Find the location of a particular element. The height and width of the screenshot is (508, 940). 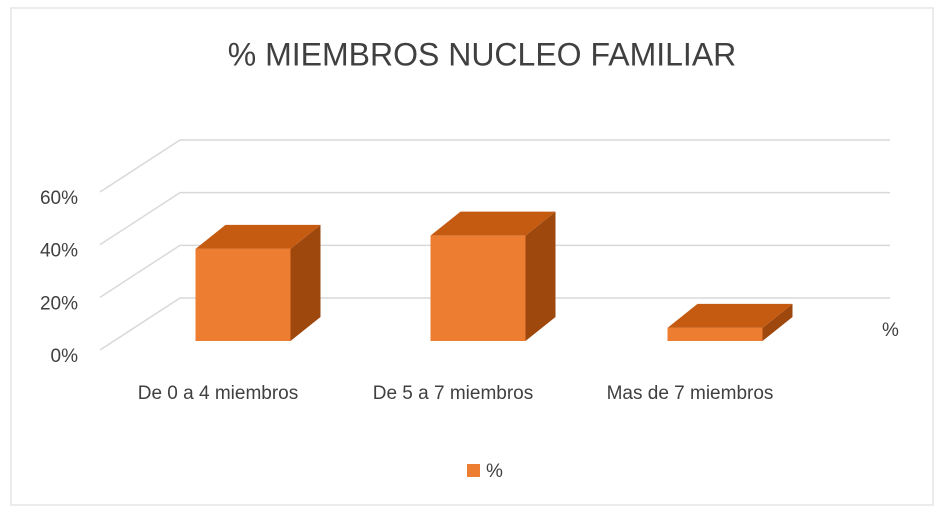

y-tick-label: 20% is located at coordinates (59, 303).